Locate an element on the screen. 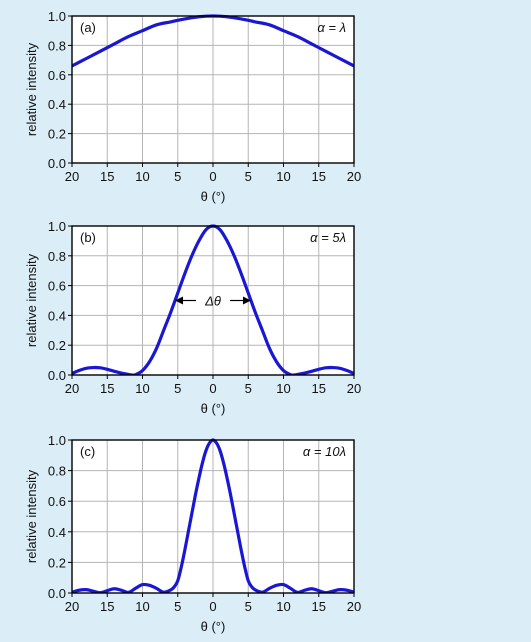 The image size is (531, 642). delta-theta-label: Δθ is located at coordinates (212, 301).